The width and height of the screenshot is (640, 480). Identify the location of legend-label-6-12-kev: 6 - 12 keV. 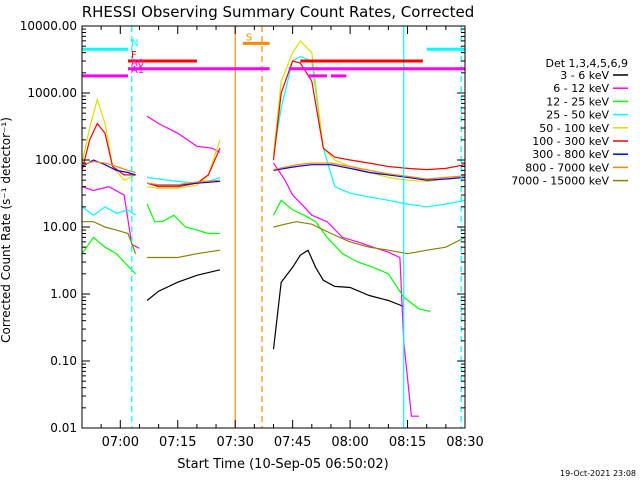
(581, 88).